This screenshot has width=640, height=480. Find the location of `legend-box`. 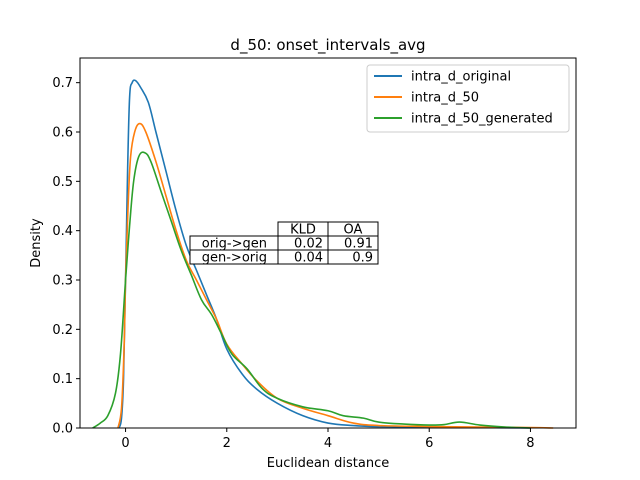

legend-box is located at coordinates (468, 98).